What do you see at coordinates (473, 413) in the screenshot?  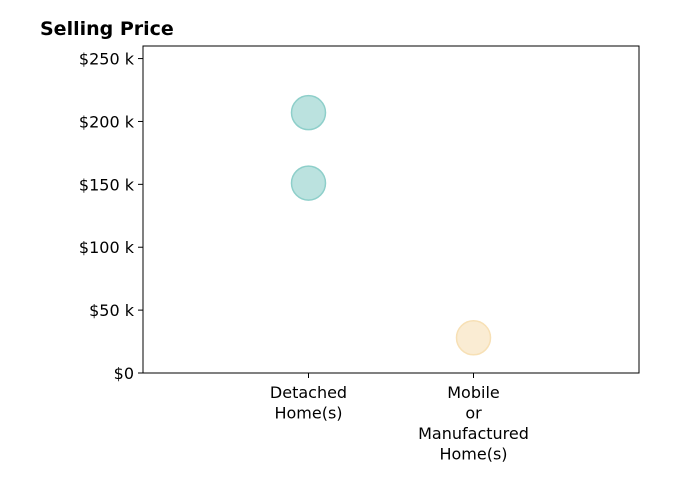 I see `x-tick-label: or` at bounding box center [473, 413].